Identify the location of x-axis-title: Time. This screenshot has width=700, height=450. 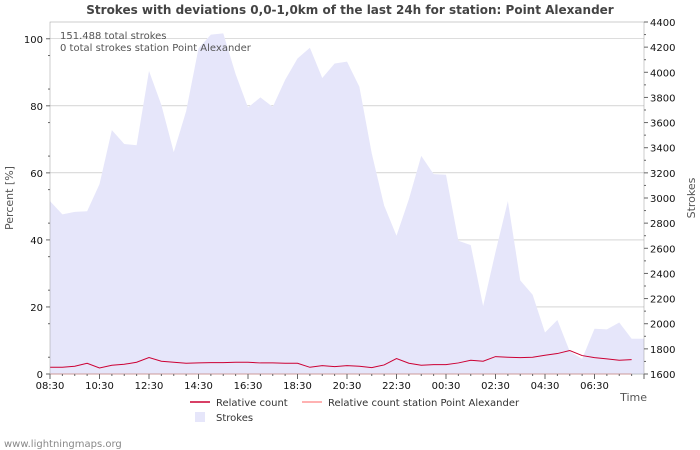
(633, 397).